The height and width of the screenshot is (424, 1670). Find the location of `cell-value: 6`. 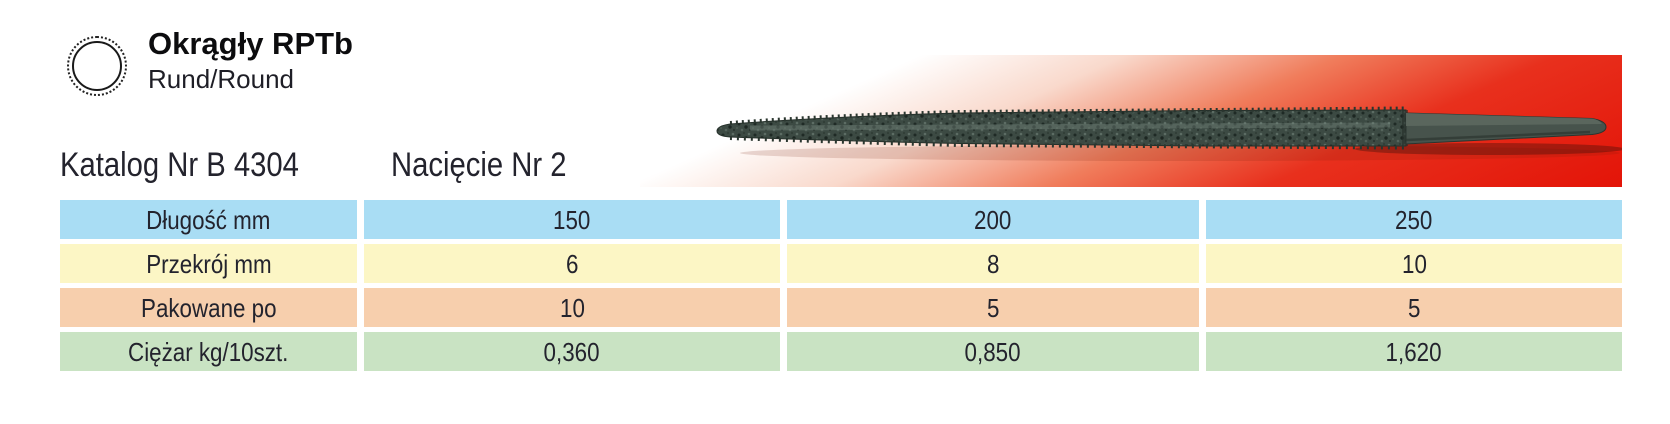

cell-value: 6 is located at coordinates (572, 264).